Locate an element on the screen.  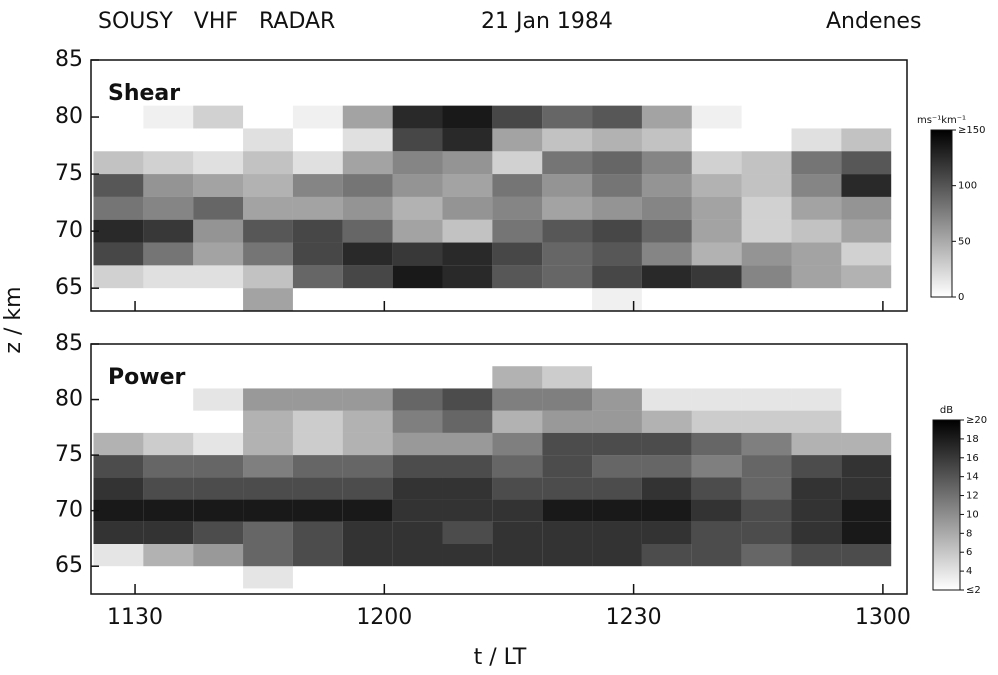
y-tick-label: 85 is located at coordinates (69, 59).